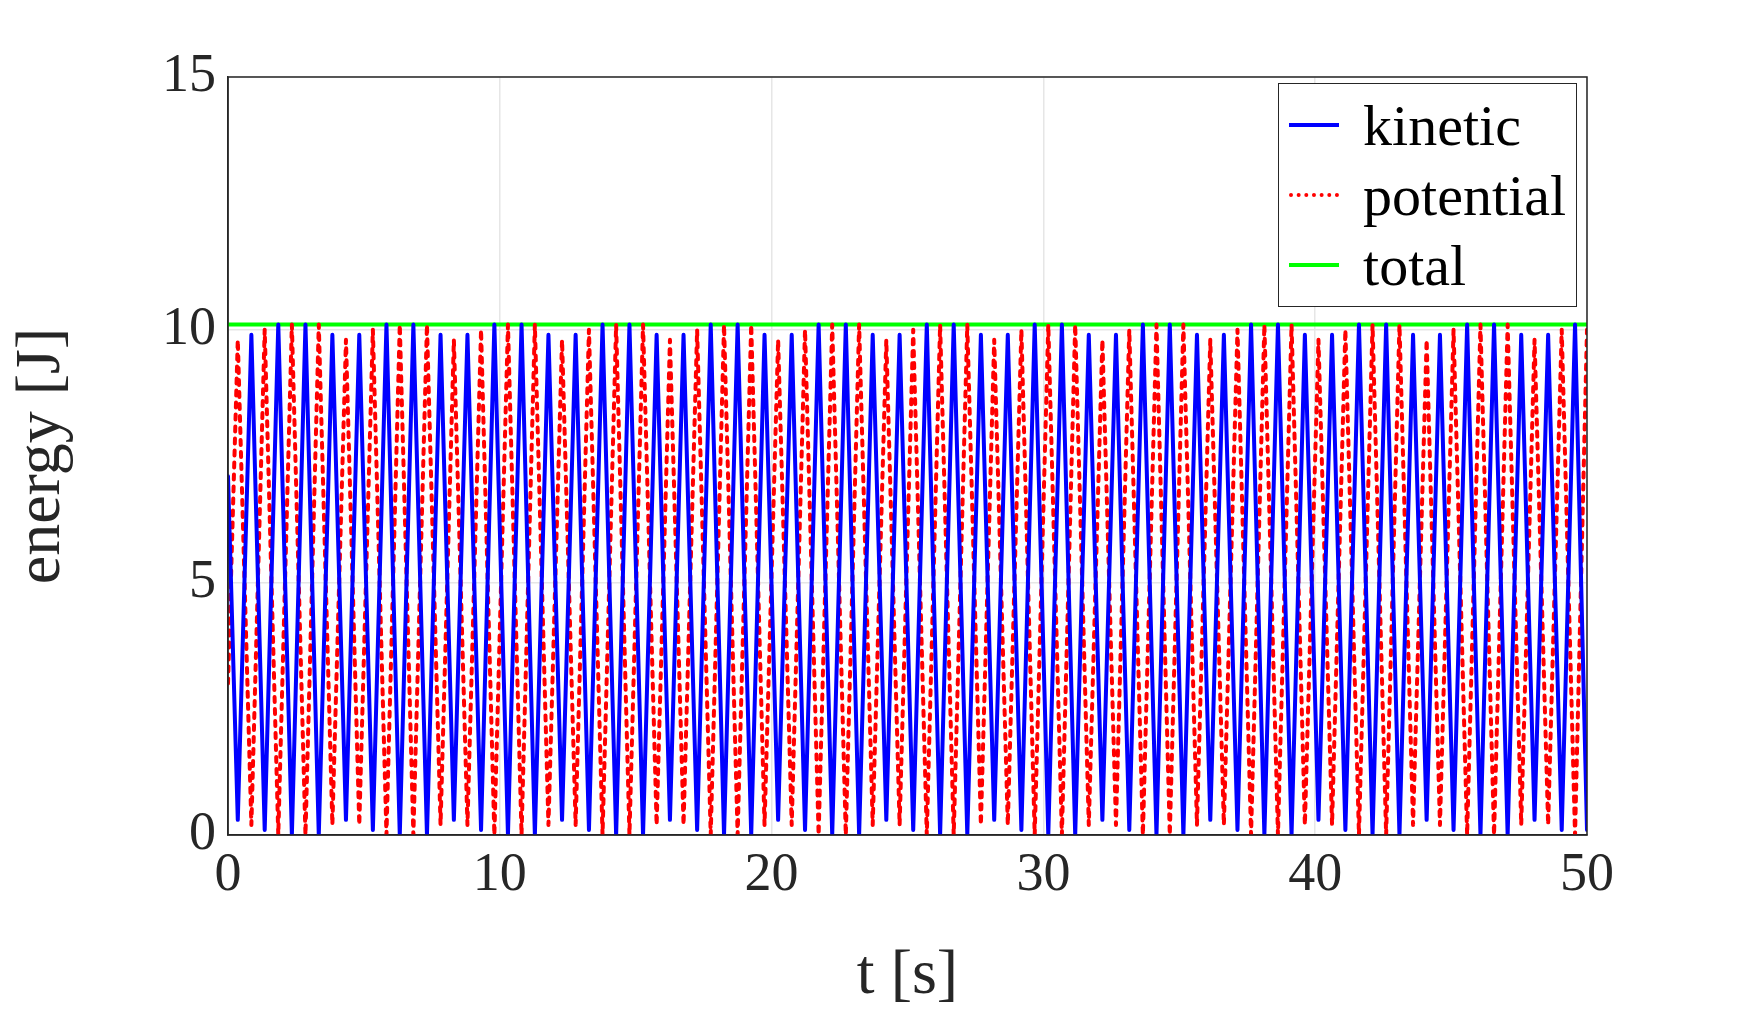  What do you see at coordinates (1315, 871) in the screenshot?
I see `x-tick-label: 40` at bounding box center [1315, 871].